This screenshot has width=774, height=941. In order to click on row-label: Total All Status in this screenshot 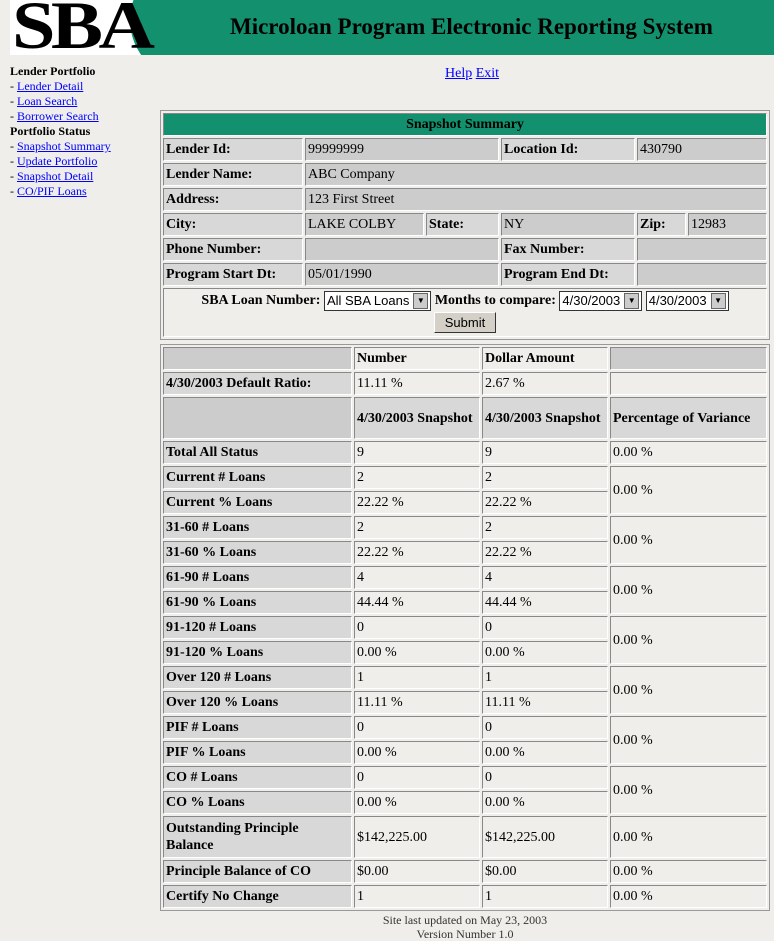, I will do `click(257, 452)`.